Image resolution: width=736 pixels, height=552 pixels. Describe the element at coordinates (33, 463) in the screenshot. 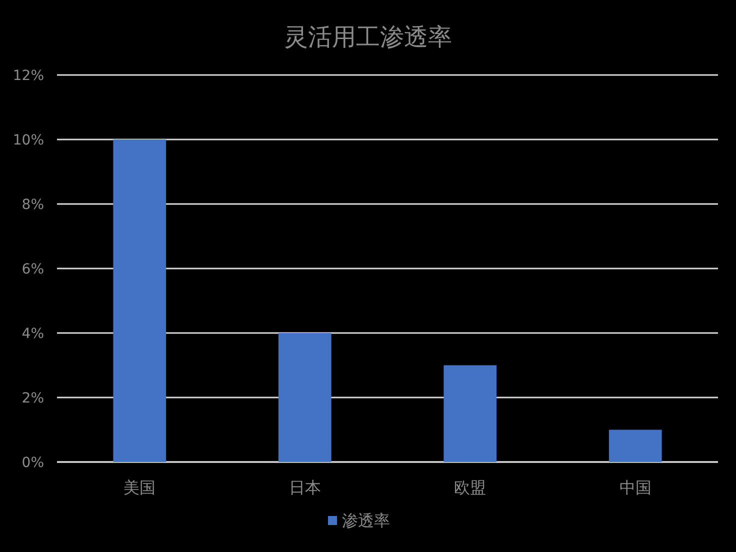

I see `y-tick-label: 0%` at that location.